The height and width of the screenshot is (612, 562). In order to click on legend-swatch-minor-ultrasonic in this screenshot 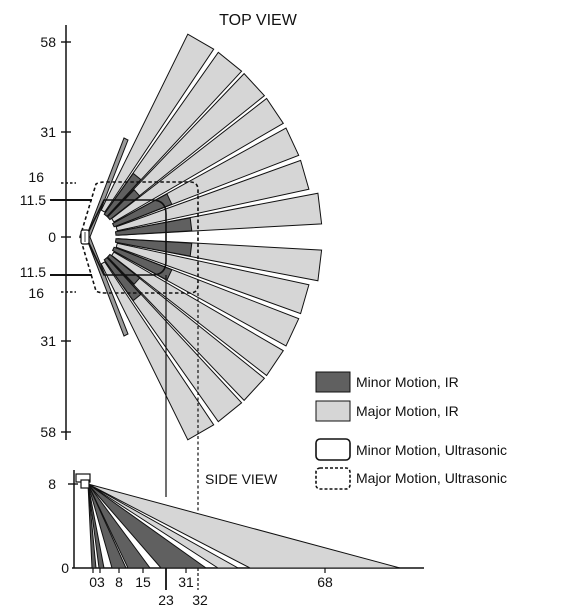, I will do `click(333, 449)`.